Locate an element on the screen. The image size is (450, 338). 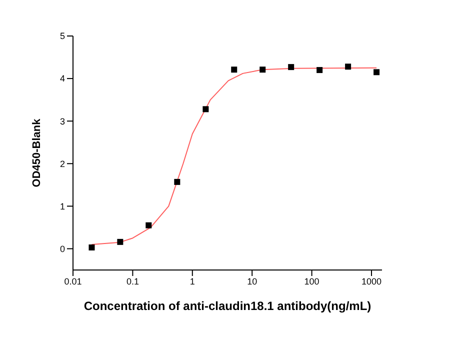
y-tick-label: 4 is located at coordinates (62, 79).